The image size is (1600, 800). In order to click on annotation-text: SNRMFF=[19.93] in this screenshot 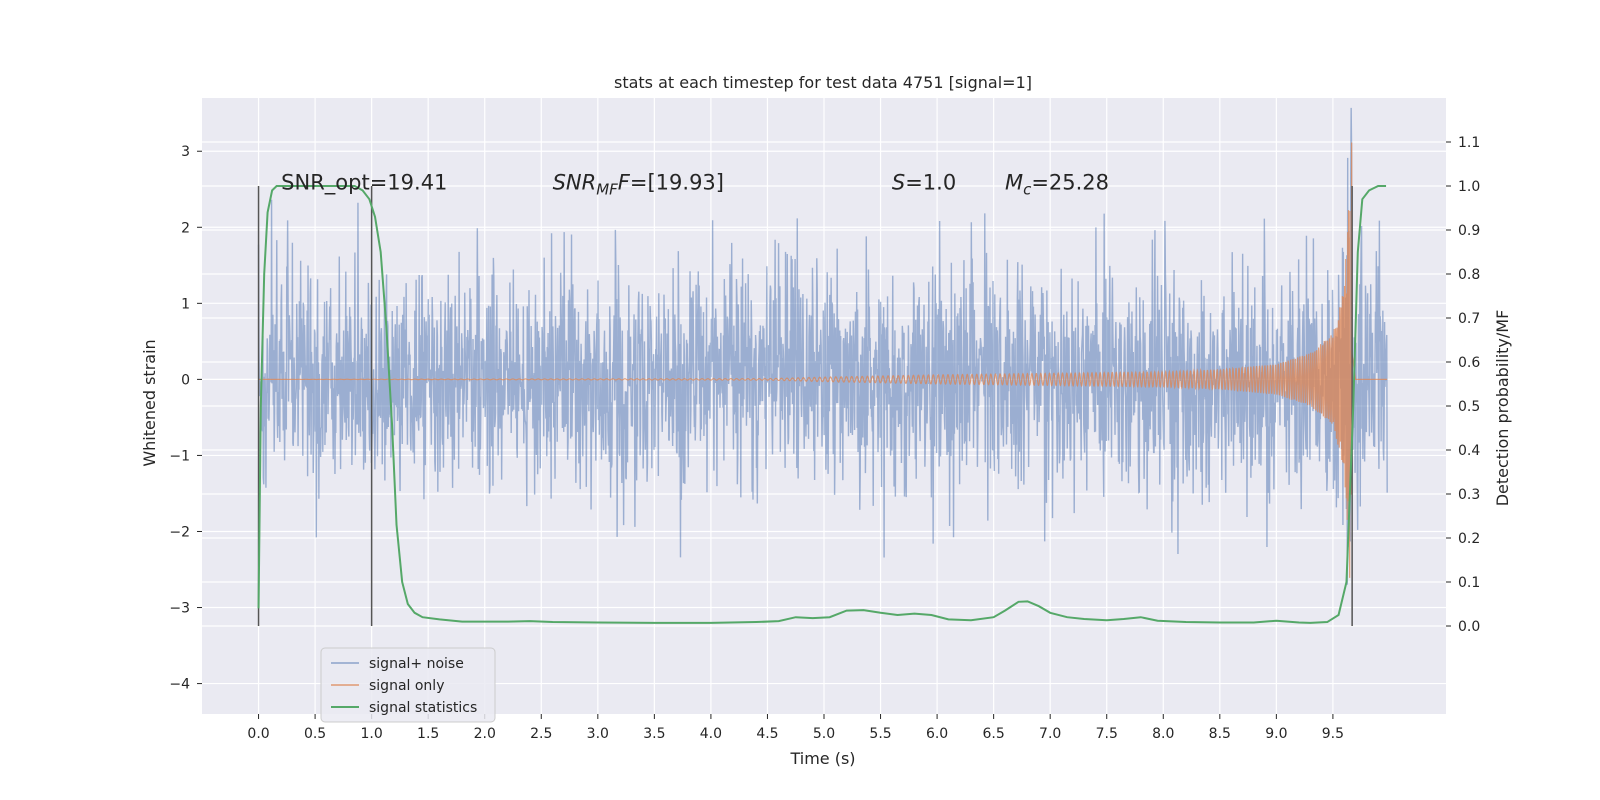, I will do `click(638, 184)`.